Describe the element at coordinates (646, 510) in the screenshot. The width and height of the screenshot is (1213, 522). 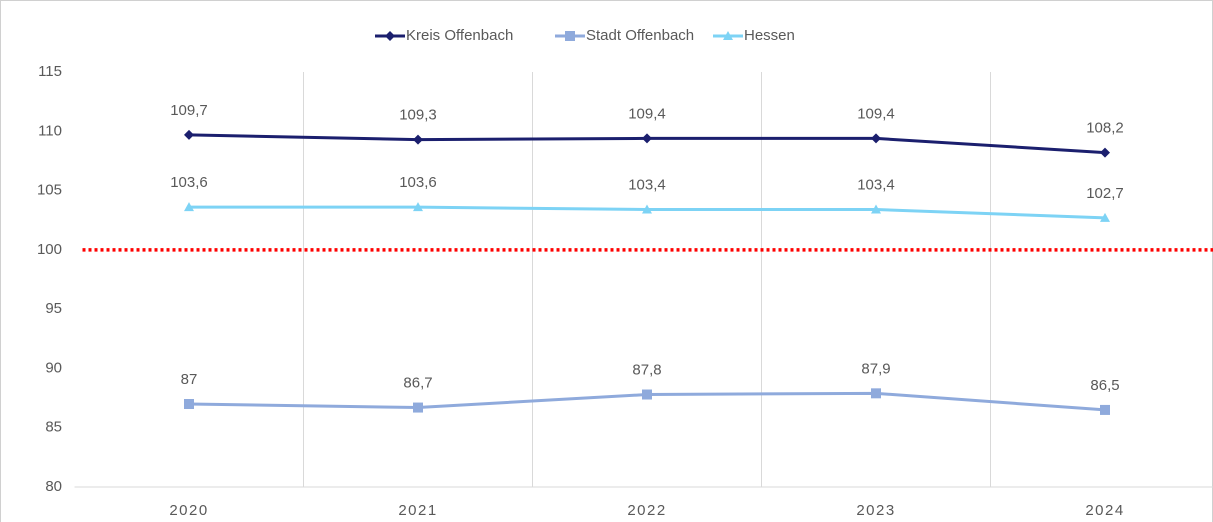
I see `x-tick-label: 2022` at that location.